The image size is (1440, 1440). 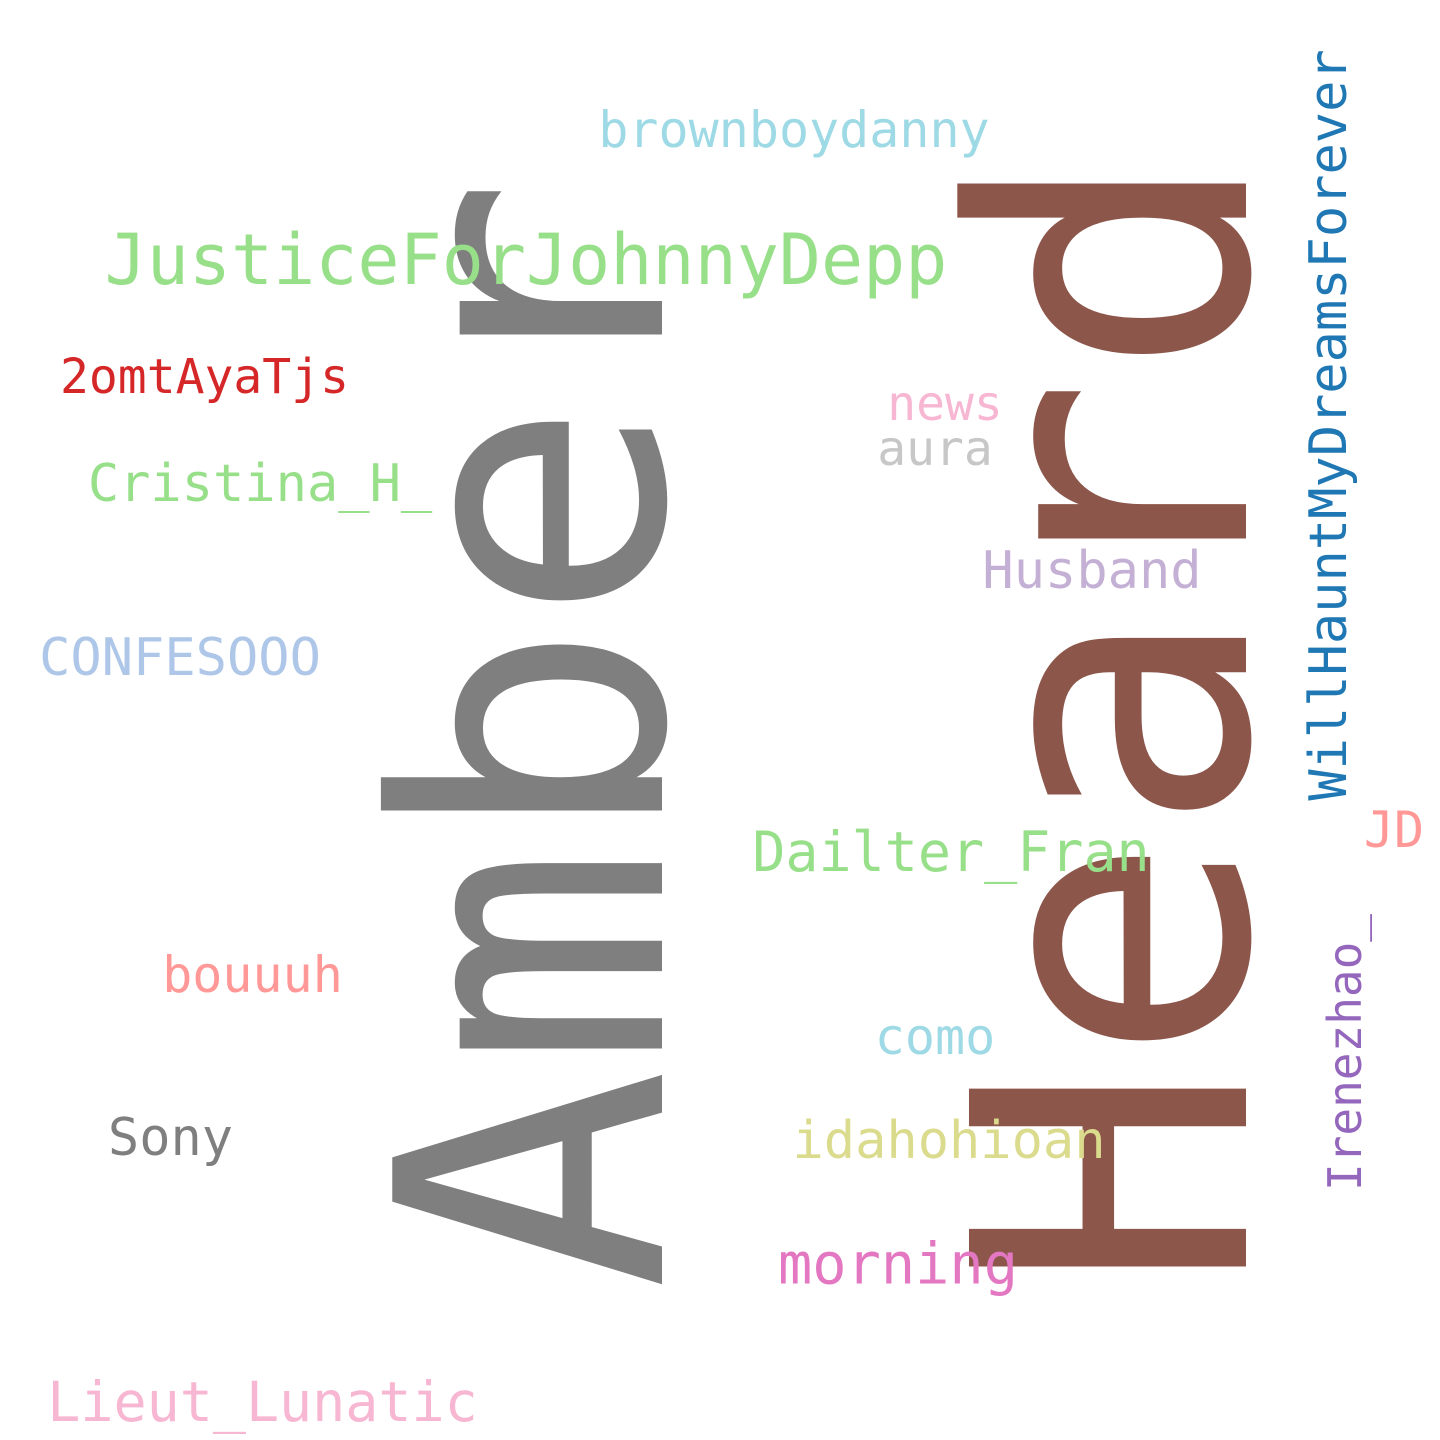 What do you see at coordinates (526, 260) in the screenshot?
I see `word-justiceforjohnnydepp: JusticeForJohnnyDepp` at bounding box center [526, 260].